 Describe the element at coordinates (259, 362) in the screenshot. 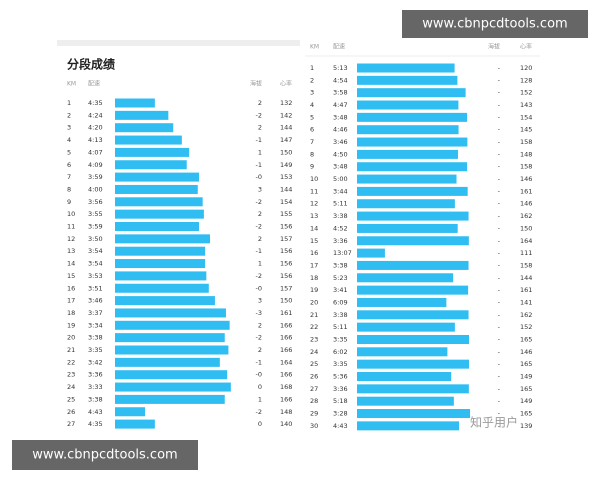

I see `elevation: -1` at that location.